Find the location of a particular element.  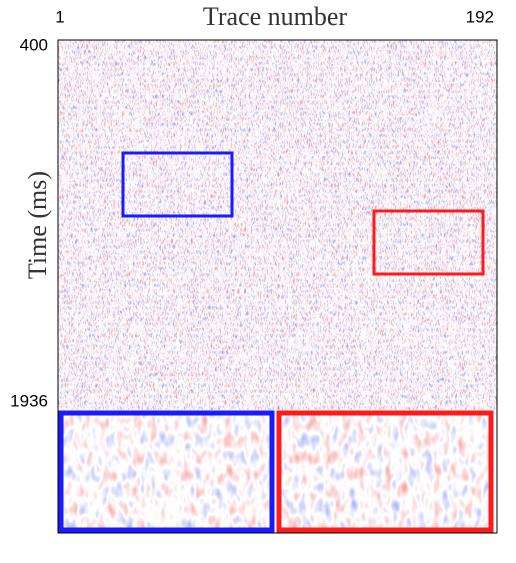

zoom-panel-blue is located at coordinates (166, 471).